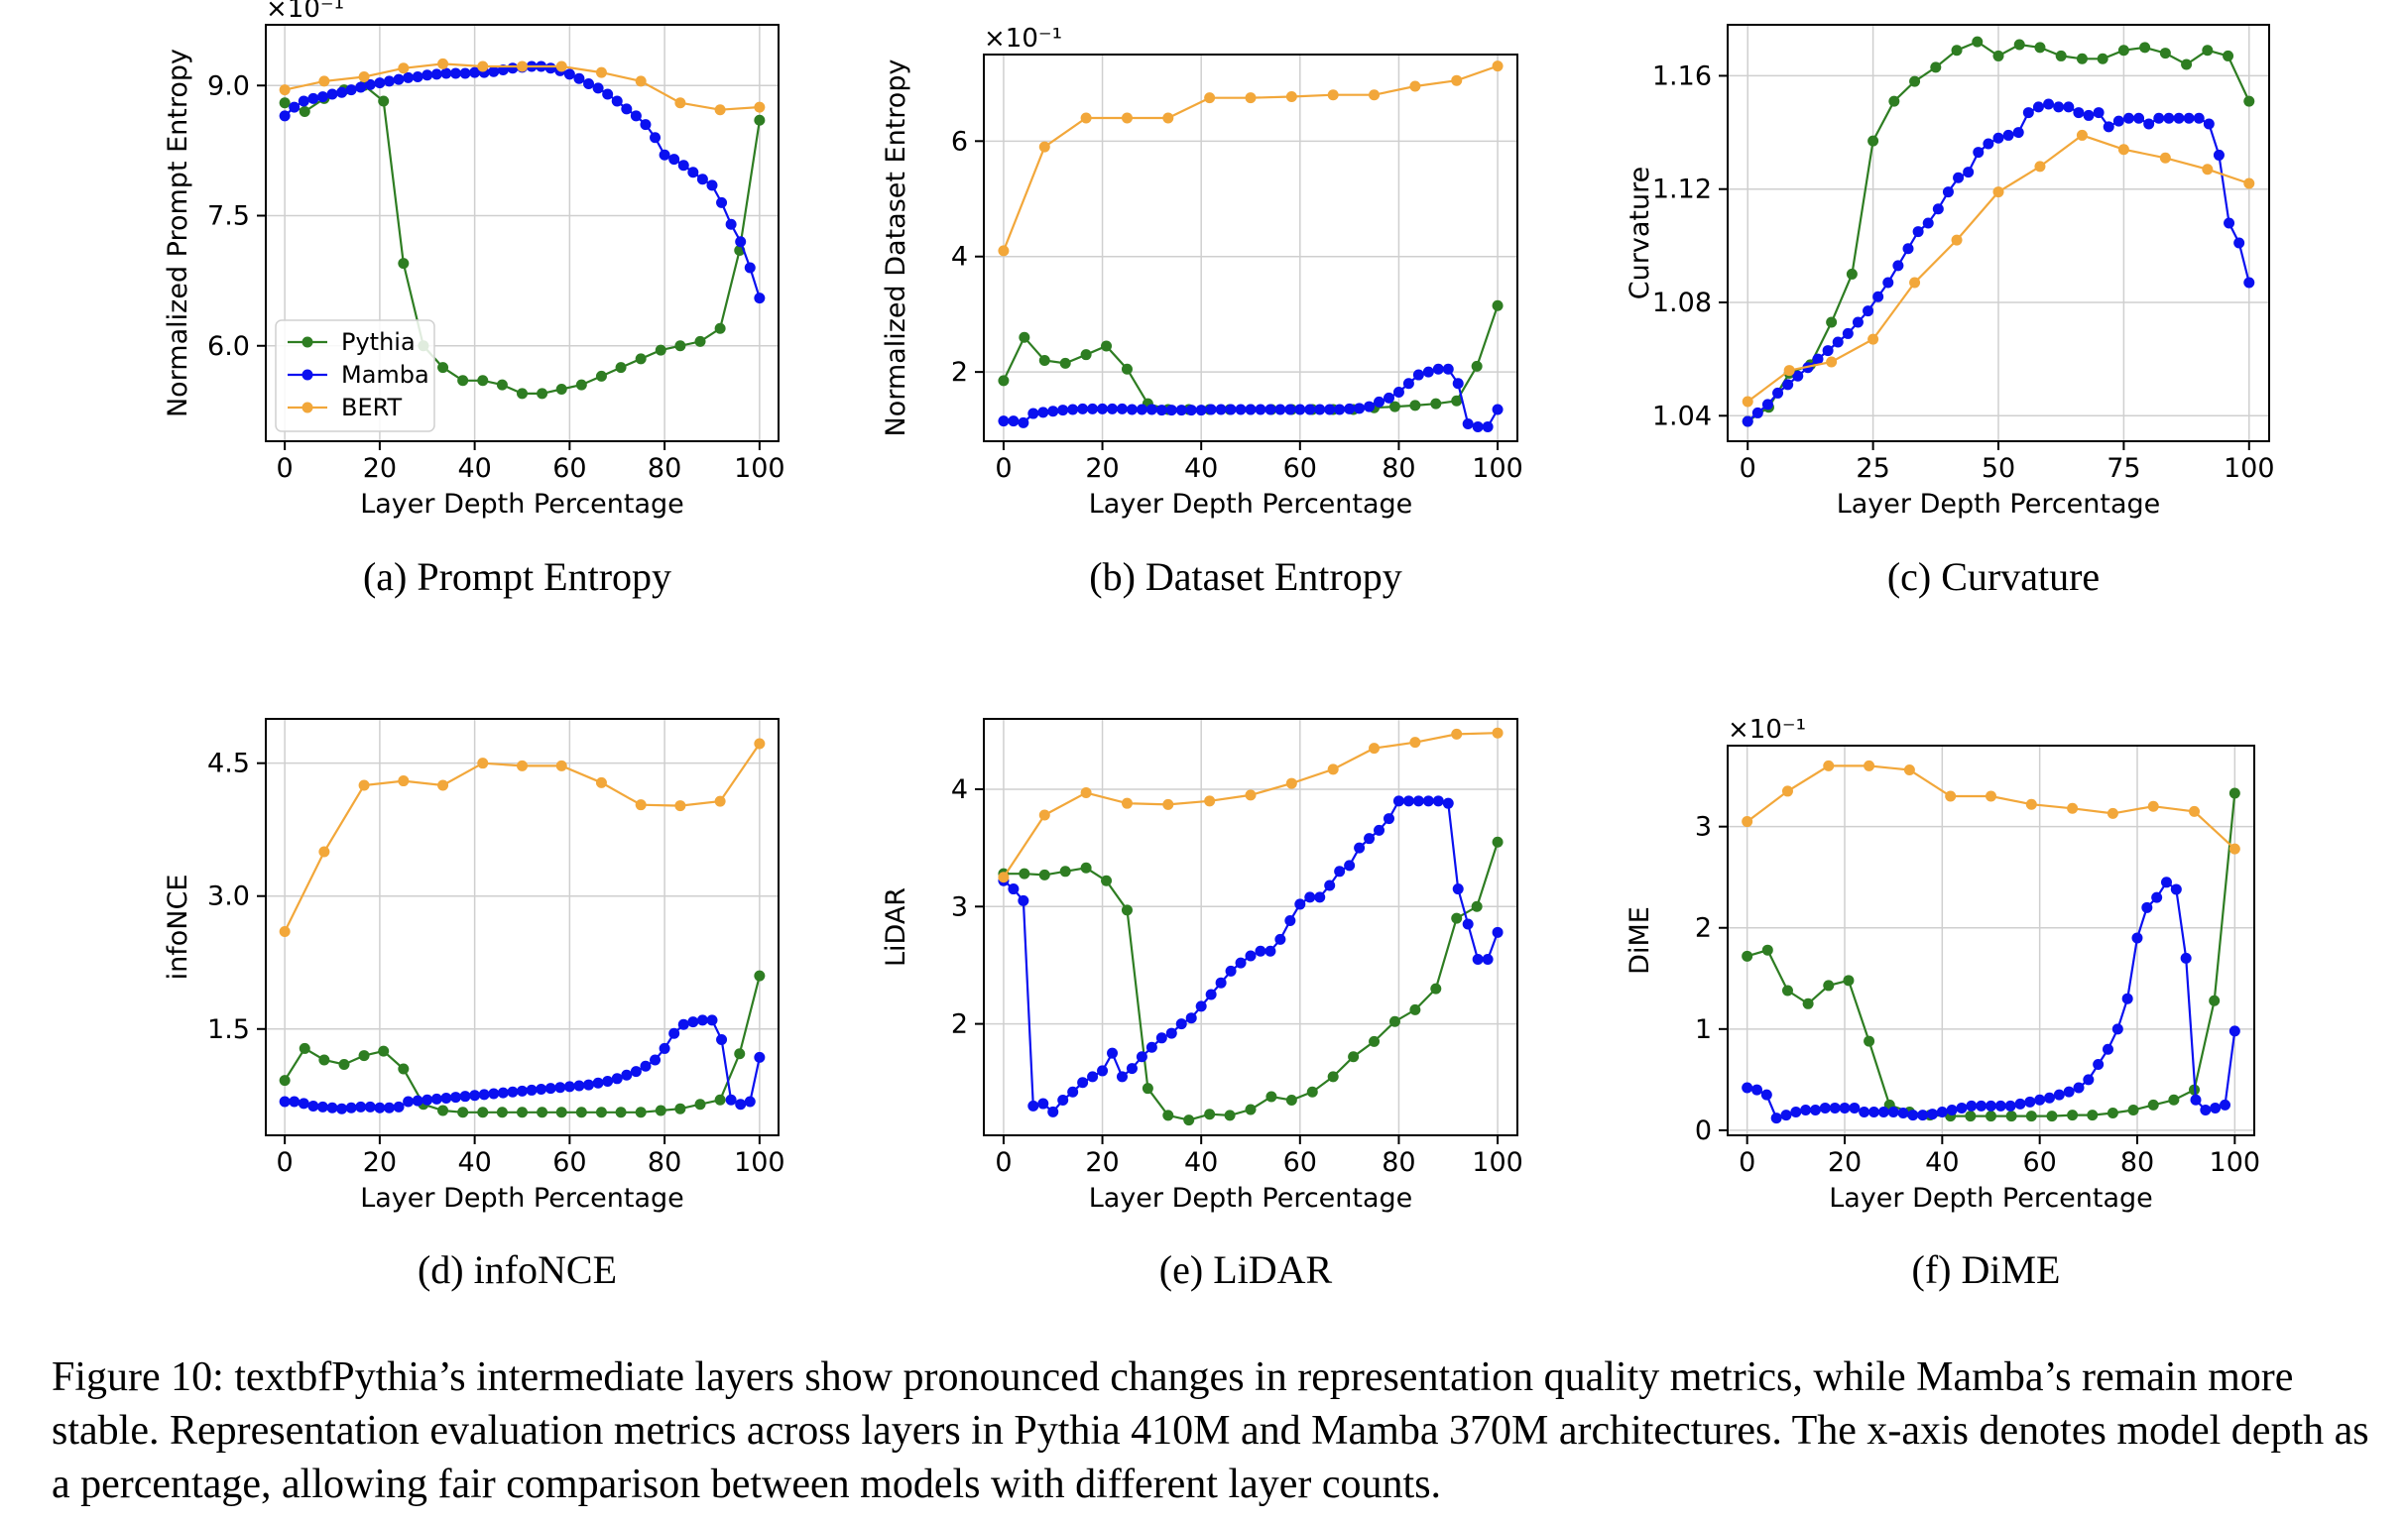 The image size is (2408, 1525). I want to click on x-tick-label: 25, so click(1873, 468).